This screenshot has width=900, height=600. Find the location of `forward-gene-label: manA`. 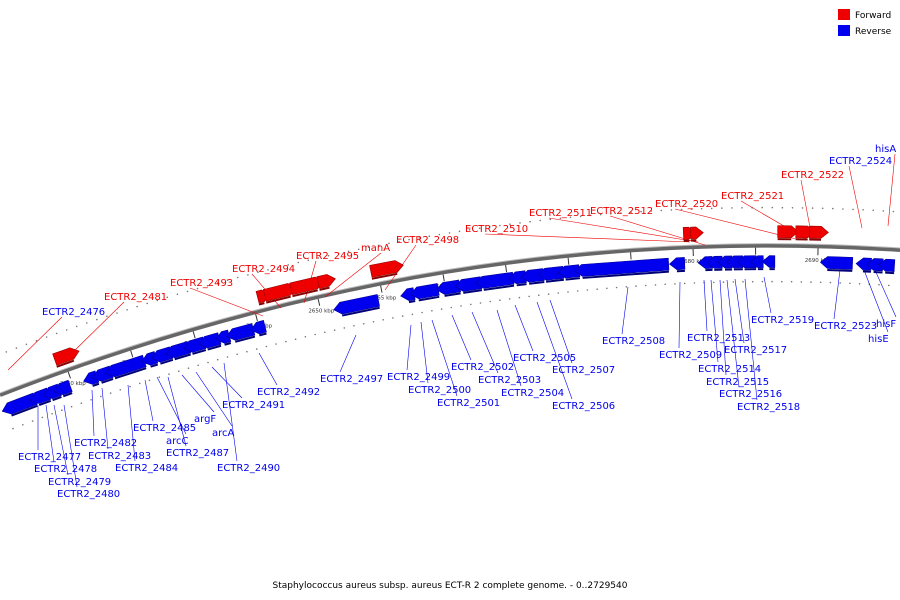

forward-gene-label: manA is located at coordinates (375, 248).